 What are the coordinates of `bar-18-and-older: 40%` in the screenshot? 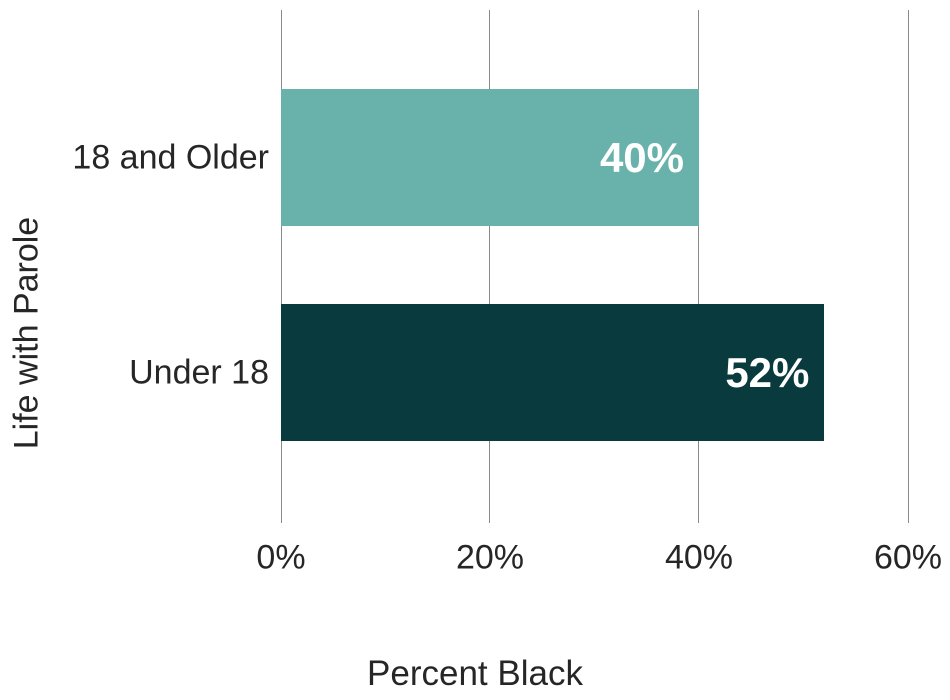 It's located at (490, 157).